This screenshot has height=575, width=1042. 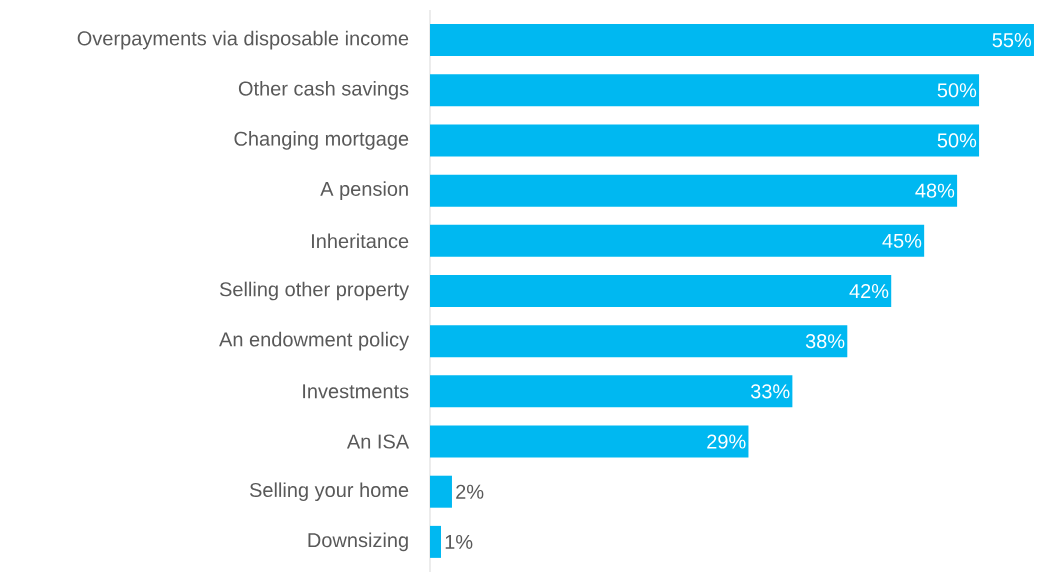 What do you see at coordinates (470, 491) in the screenshot?
I see `data-label: 2%` at bounding box center [470, 491].